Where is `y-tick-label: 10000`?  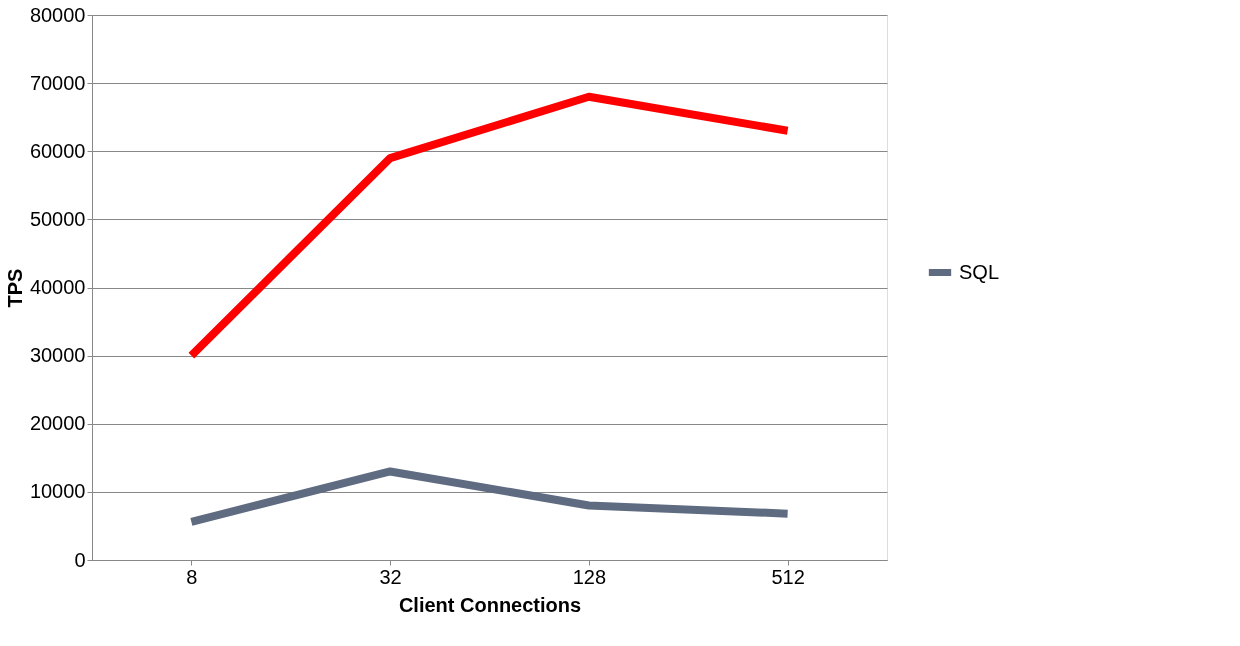
y-tick-label: 10000 is located at coordinates (57, 491).